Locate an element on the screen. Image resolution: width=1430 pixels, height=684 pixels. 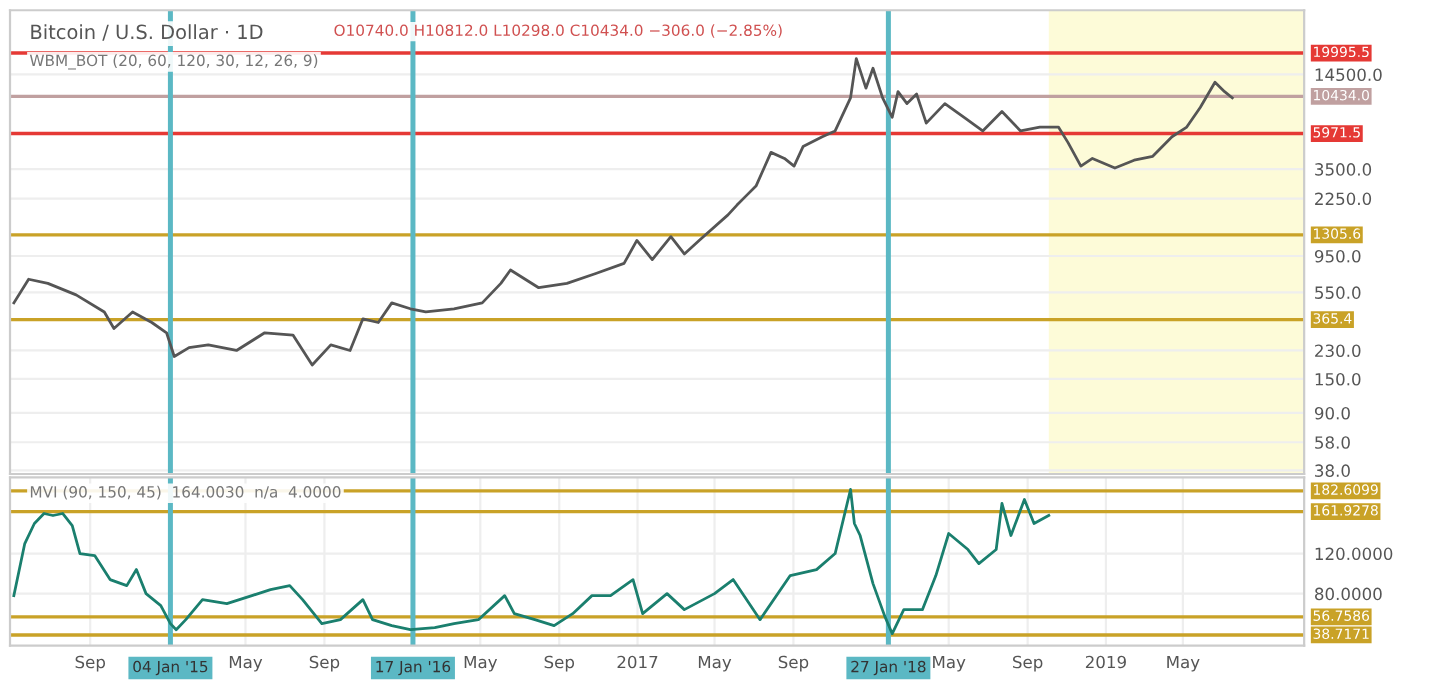
x-tick-label: 2019 is located at coordinates (1105, 662).